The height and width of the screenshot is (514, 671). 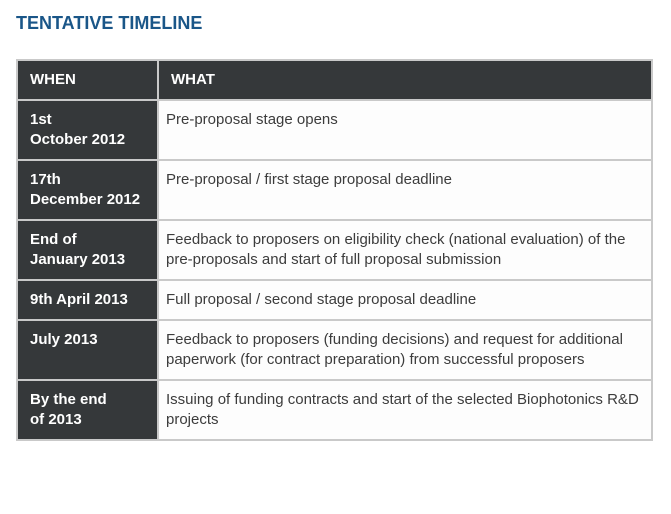 I want to click on table-header-row: WHEN WHAT, so click(x=334, y=80).